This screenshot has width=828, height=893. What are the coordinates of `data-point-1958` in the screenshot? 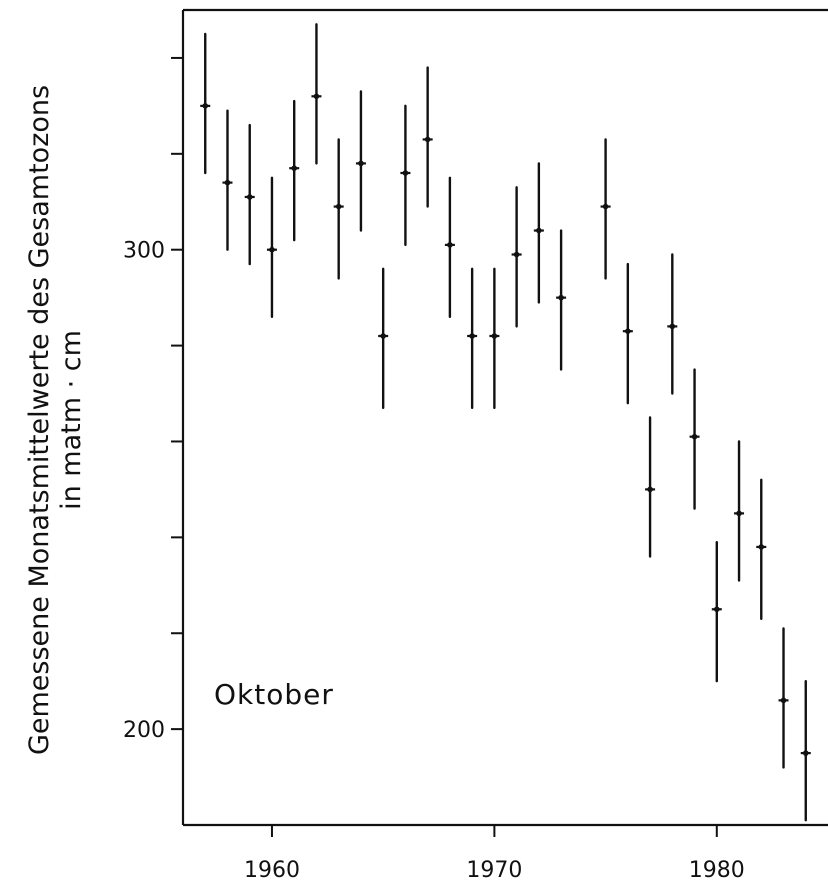 It's located at (227, 180).